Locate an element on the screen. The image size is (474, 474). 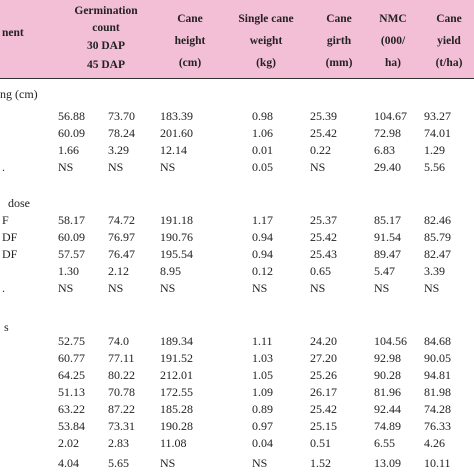
header-yield-line2: yield is located at coordinates (449, 41).